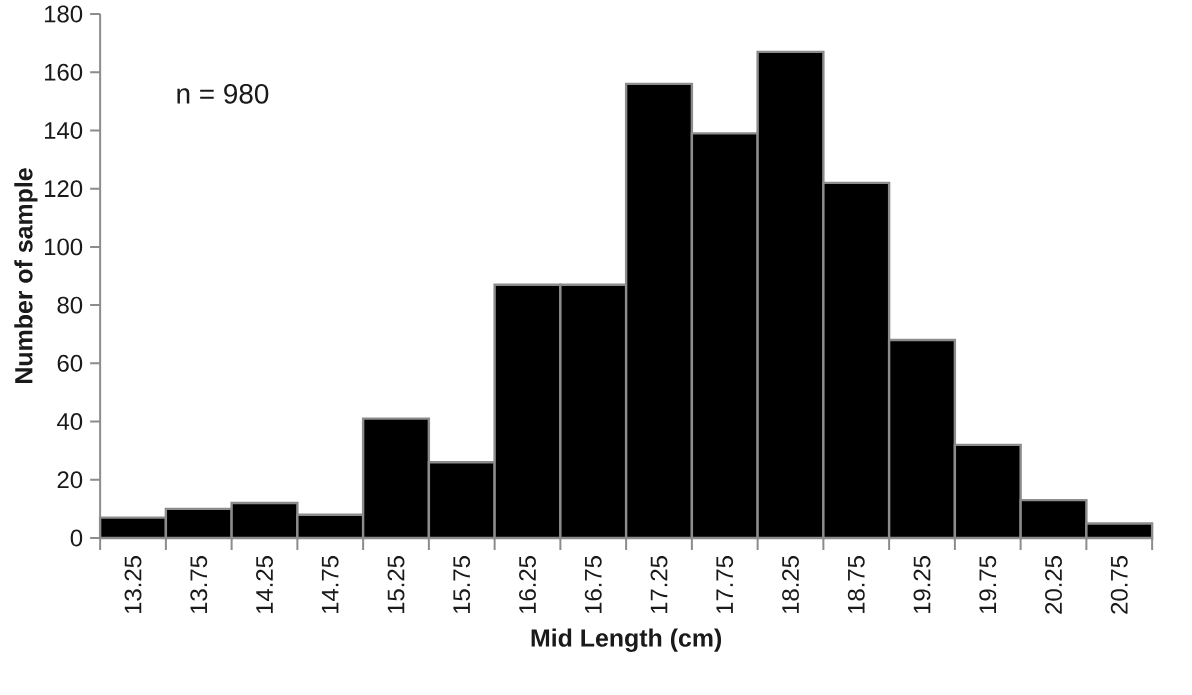  What do you see at coordinates (64, 130) in the screenshot?
I see `y-tick-label: 140` at bounding box center [64, 130].